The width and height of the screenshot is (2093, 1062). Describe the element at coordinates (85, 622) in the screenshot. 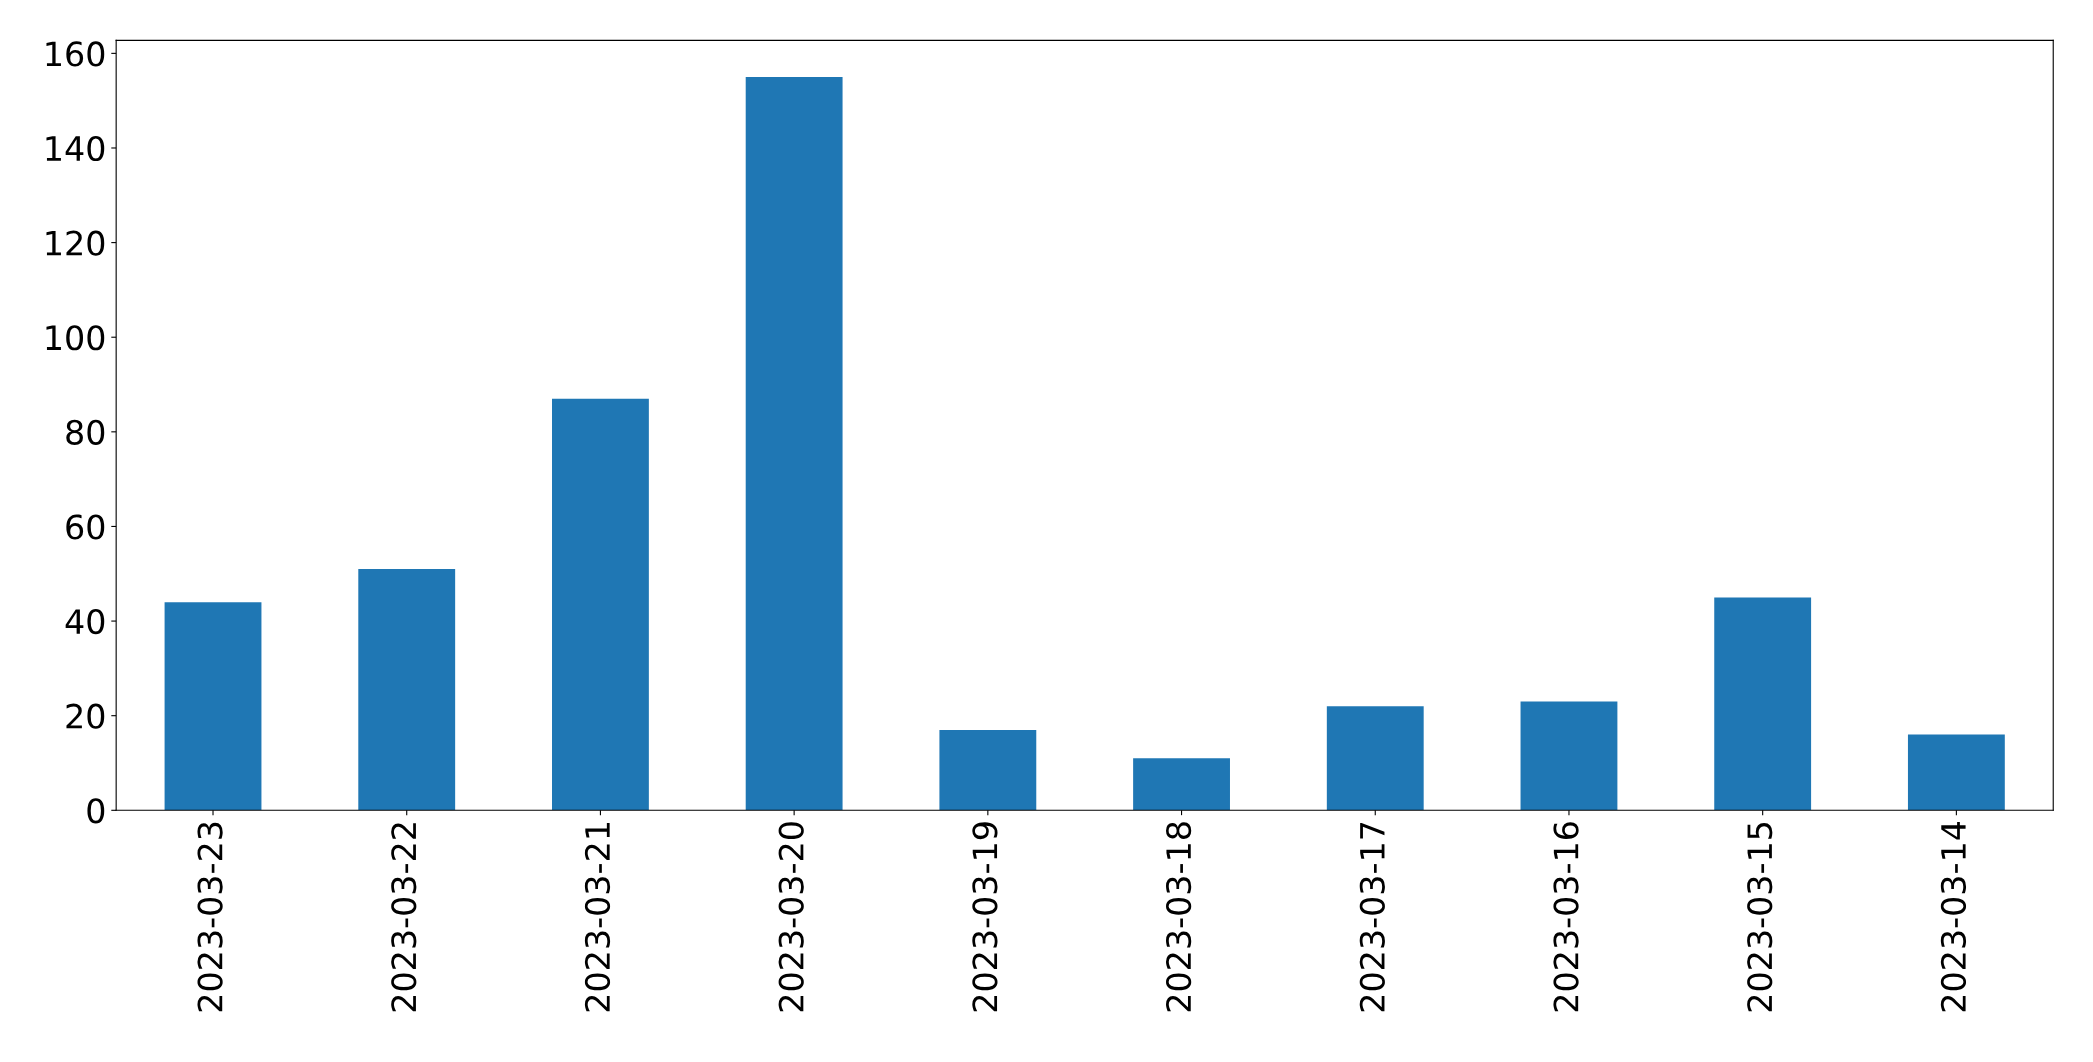

I see `y-tick-label: 40` at that location.